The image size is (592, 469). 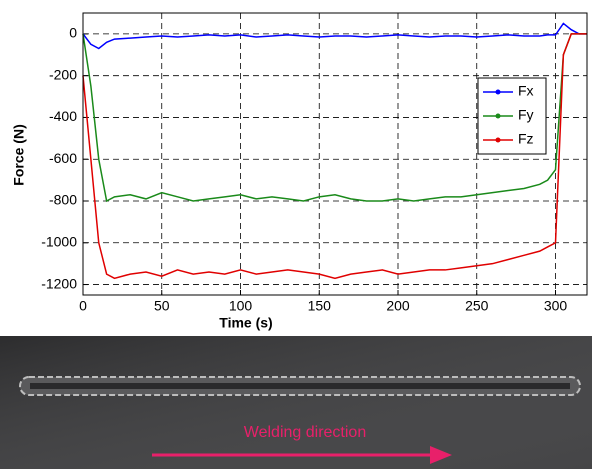 What do you see at coordinates (63, 158) in the screenshot?
I see `y-tick-label: -600` at bounding box center [63, 158].